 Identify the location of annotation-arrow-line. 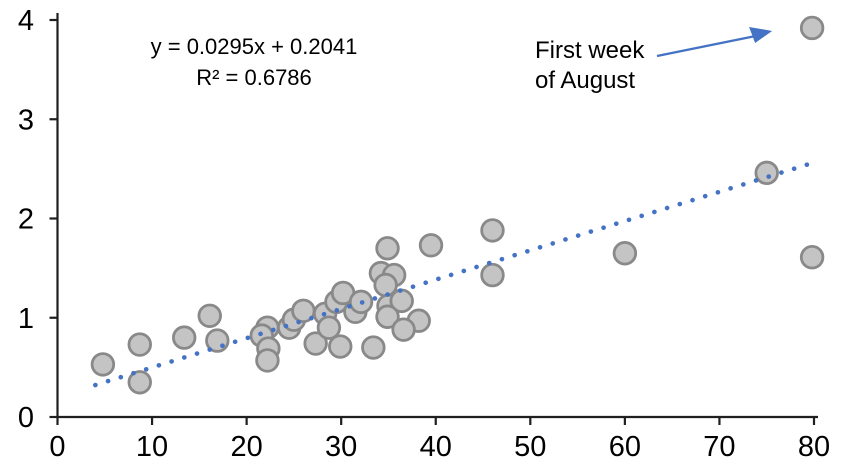
(707, 46).